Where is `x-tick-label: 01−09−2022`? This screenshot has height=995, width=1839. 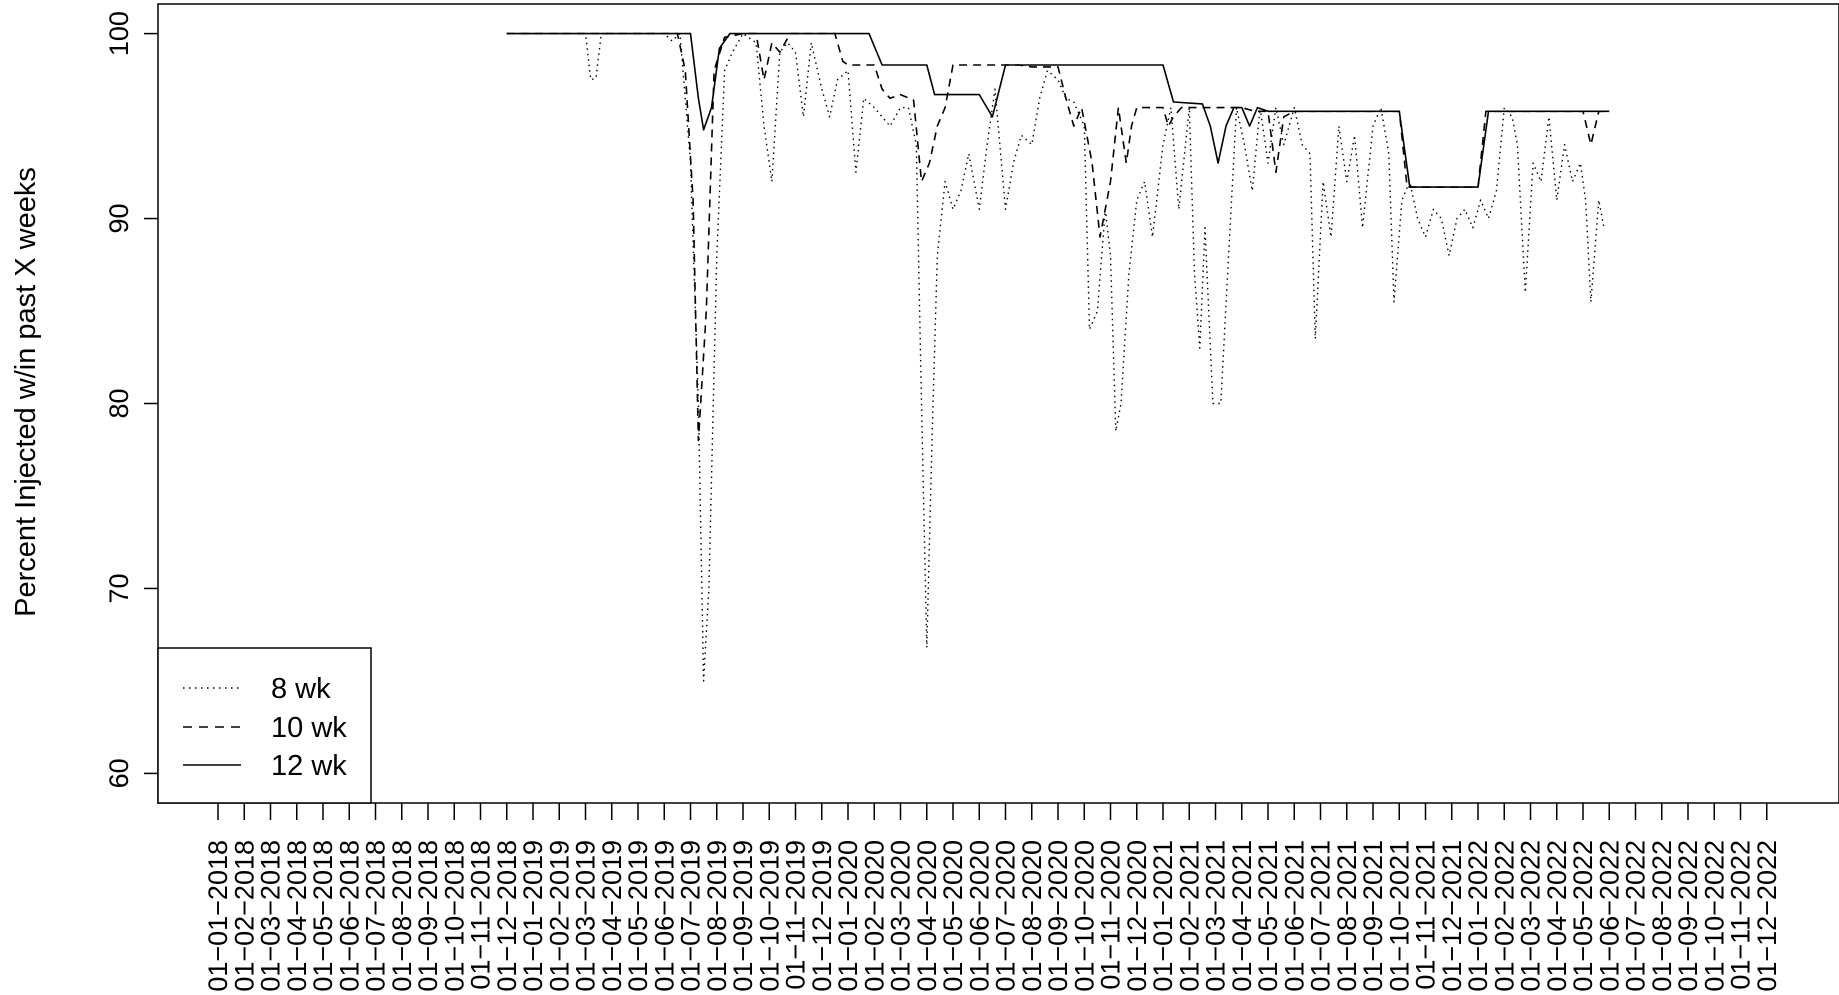 x-tick-label: 01−09−2022 is located at coordinates (1688, 916).